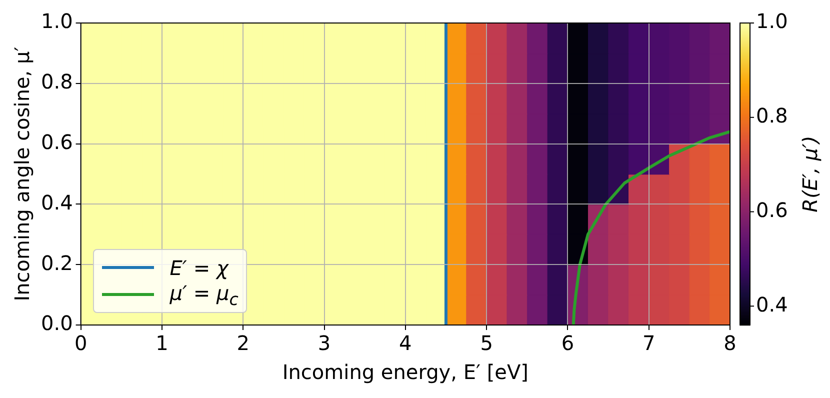  I want to click on x-tick-label: 7, so click(649, 343).